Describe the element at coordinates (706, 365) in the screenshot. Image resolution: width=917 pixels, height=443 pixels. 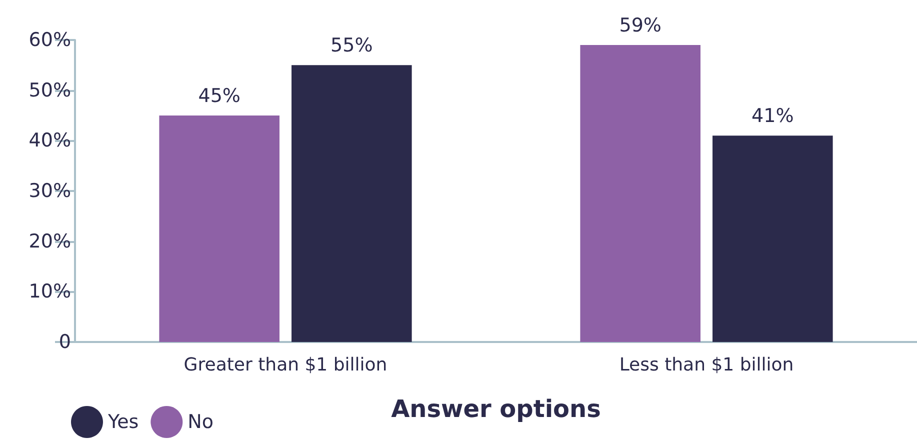
I see `x-tick-label: Less than $1 billion` at that location.